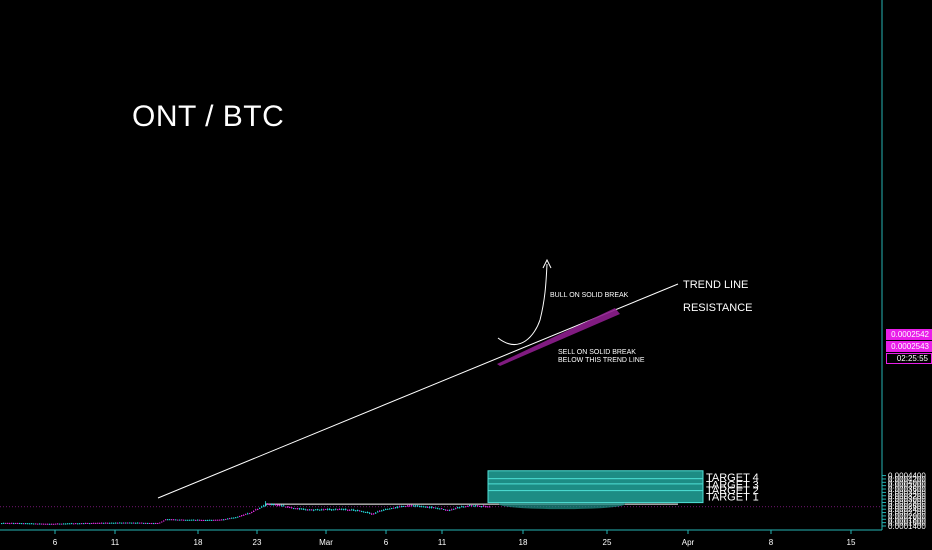 Image resolution: width=932 pixels, height=550 pixels. Describe the element at coordinates (386, 542) in the screenshot. I see `x-tick-label: 6` at that location.